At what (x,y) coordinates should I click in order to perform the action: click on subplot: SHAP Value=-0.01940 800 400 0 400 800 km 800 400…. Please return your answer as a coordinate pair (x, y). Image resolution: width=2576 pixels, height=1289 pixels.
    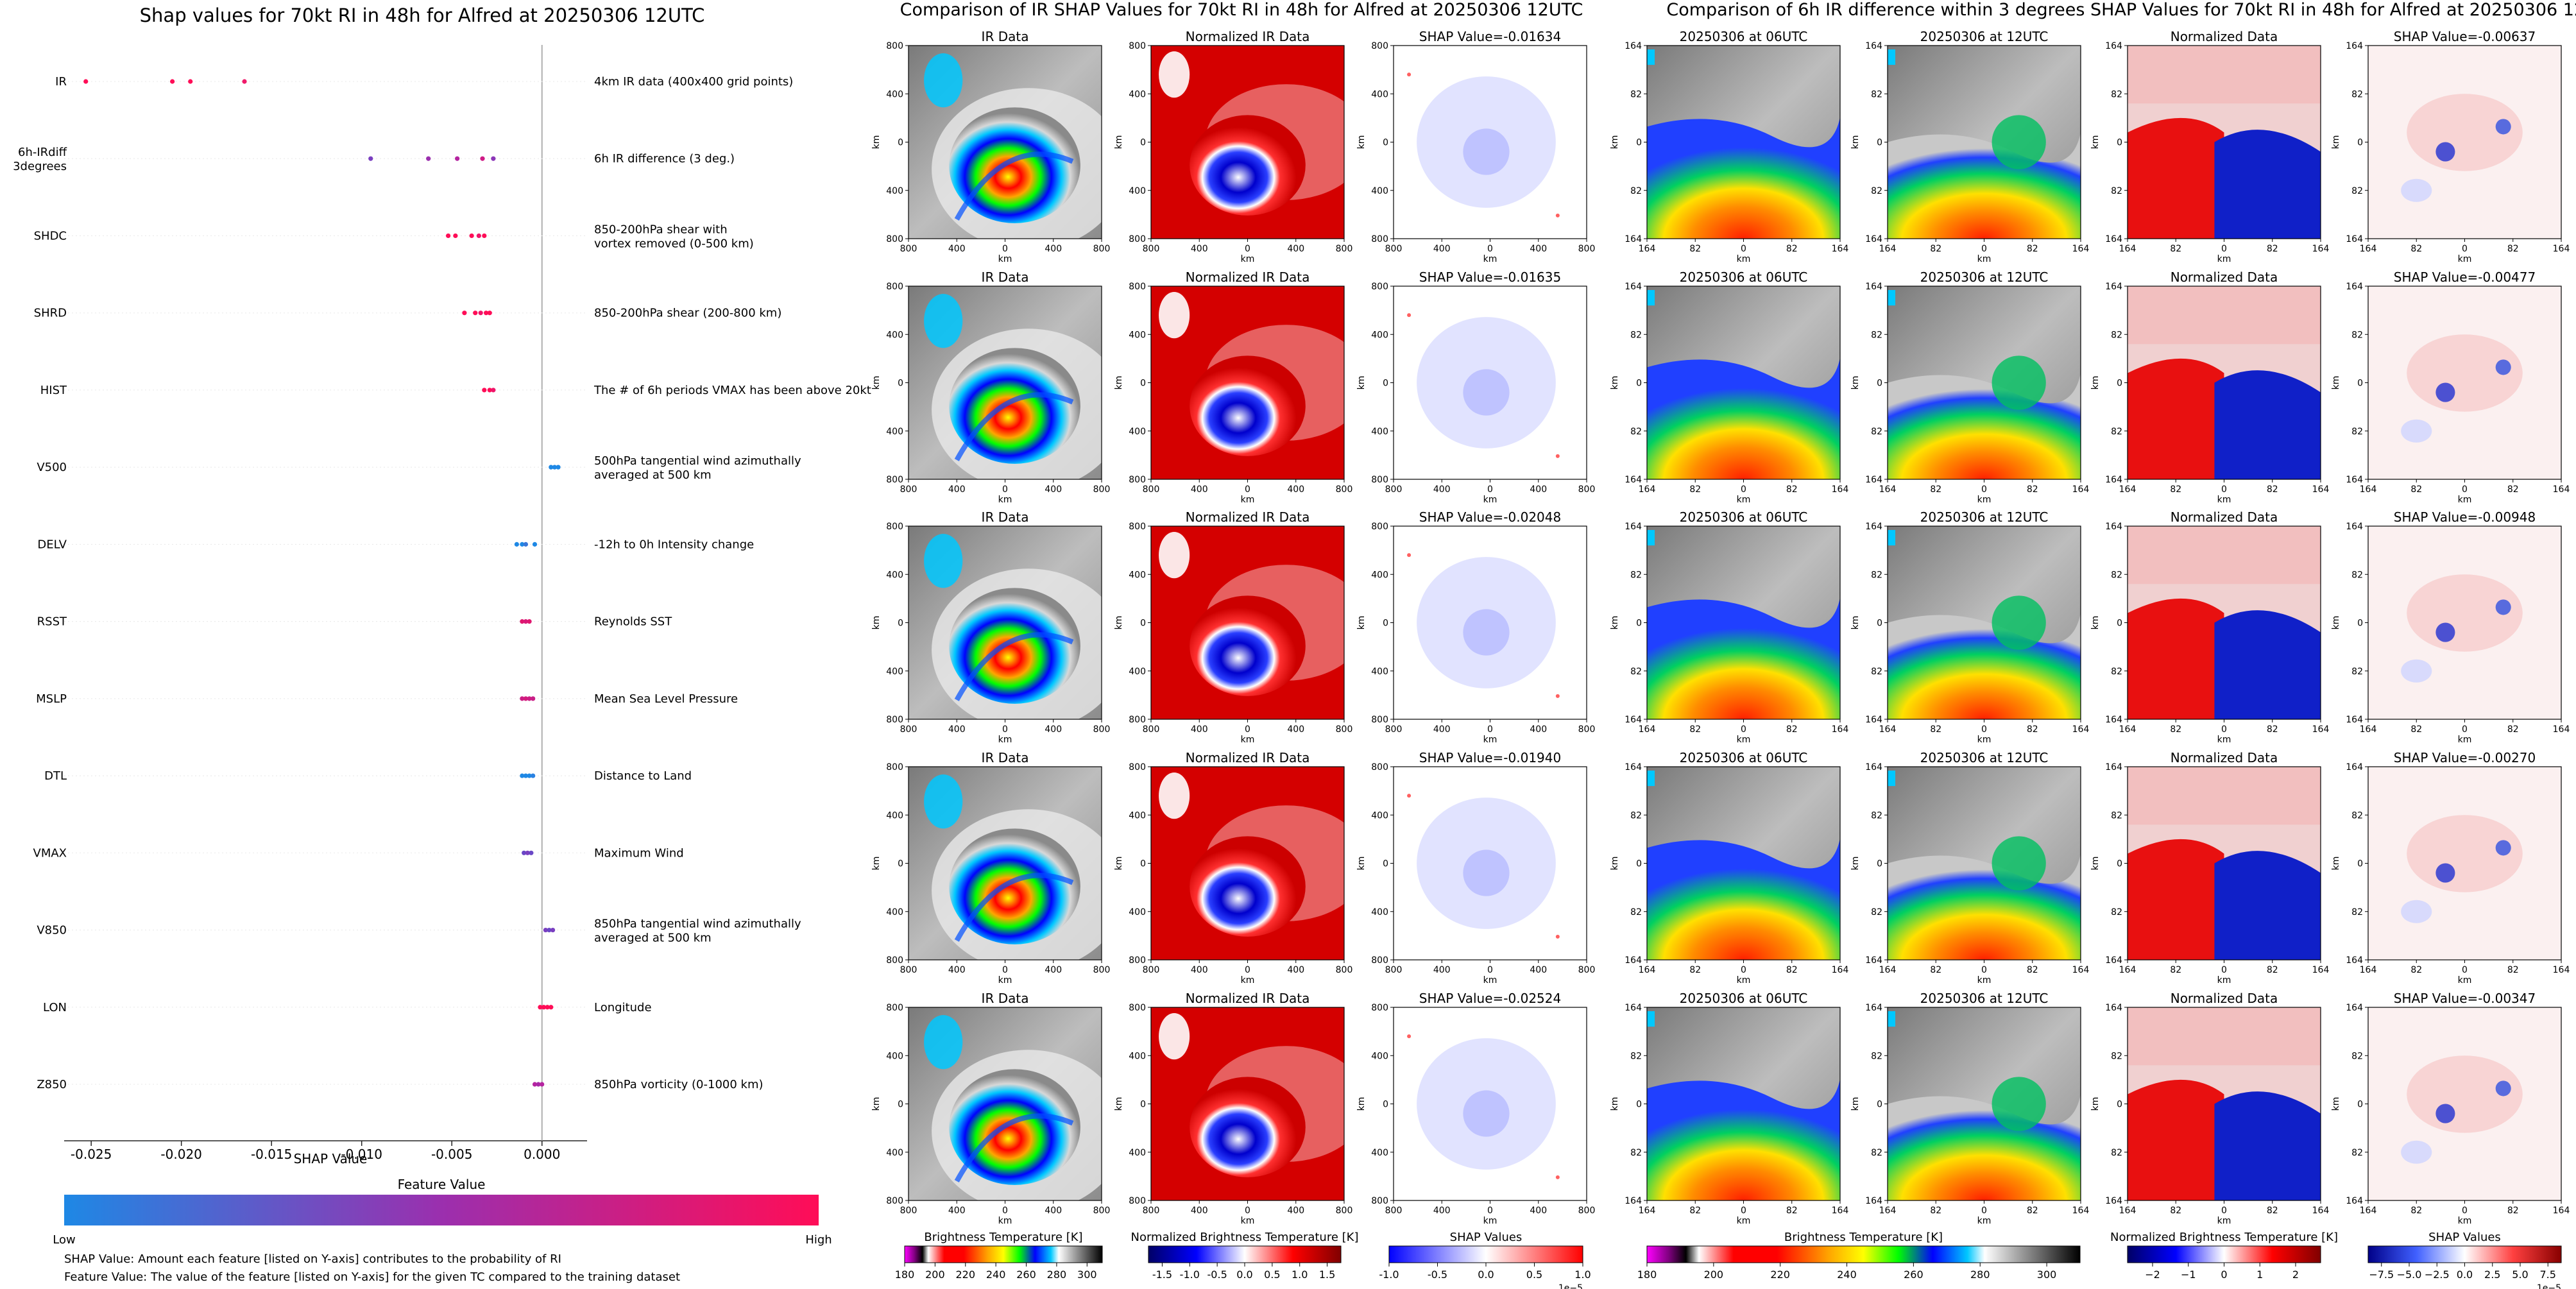
    Looking at the image, I should click on (1475, 868).